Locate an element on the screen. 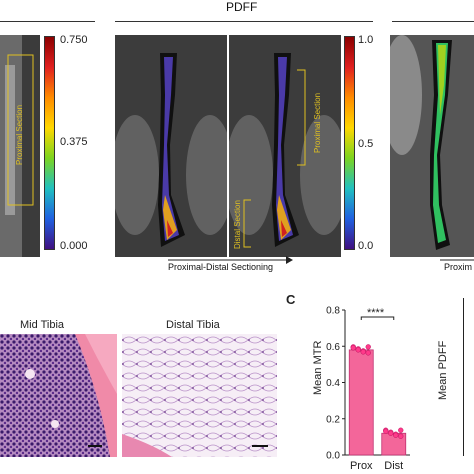 This screenshot has width=474, height=474. distal-tibia-label: Distal Tibia is located at coordinates (193, 325).